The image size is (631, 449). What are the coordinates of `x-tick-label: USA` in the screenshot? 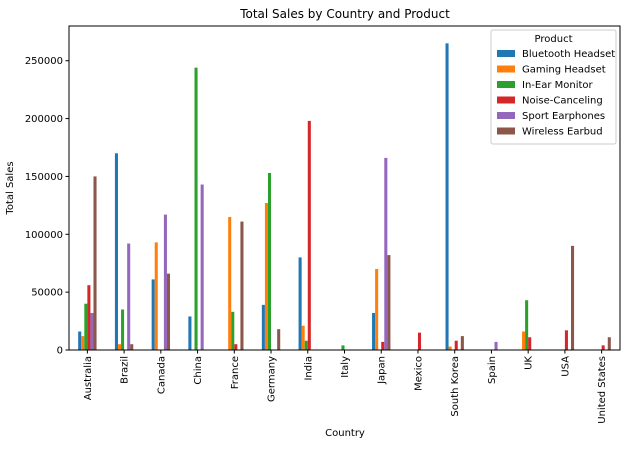 It's located at (565, 366).